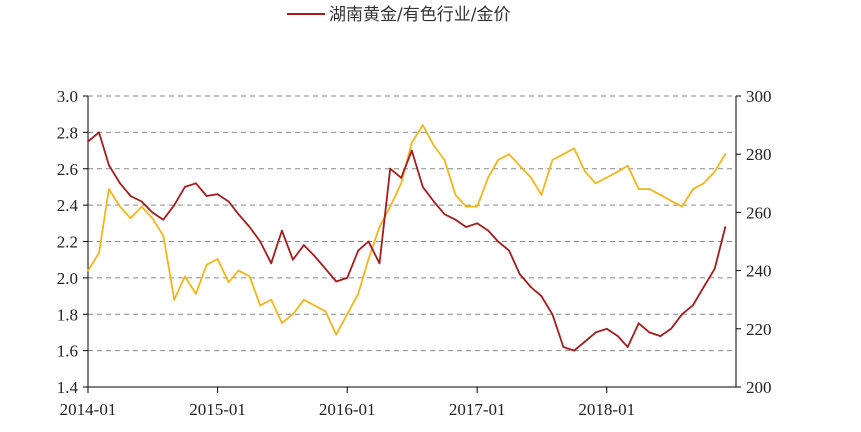 This screenshot has width=861, height=432. I want to click on left-tick-label: 1.4, so click(68, 387).